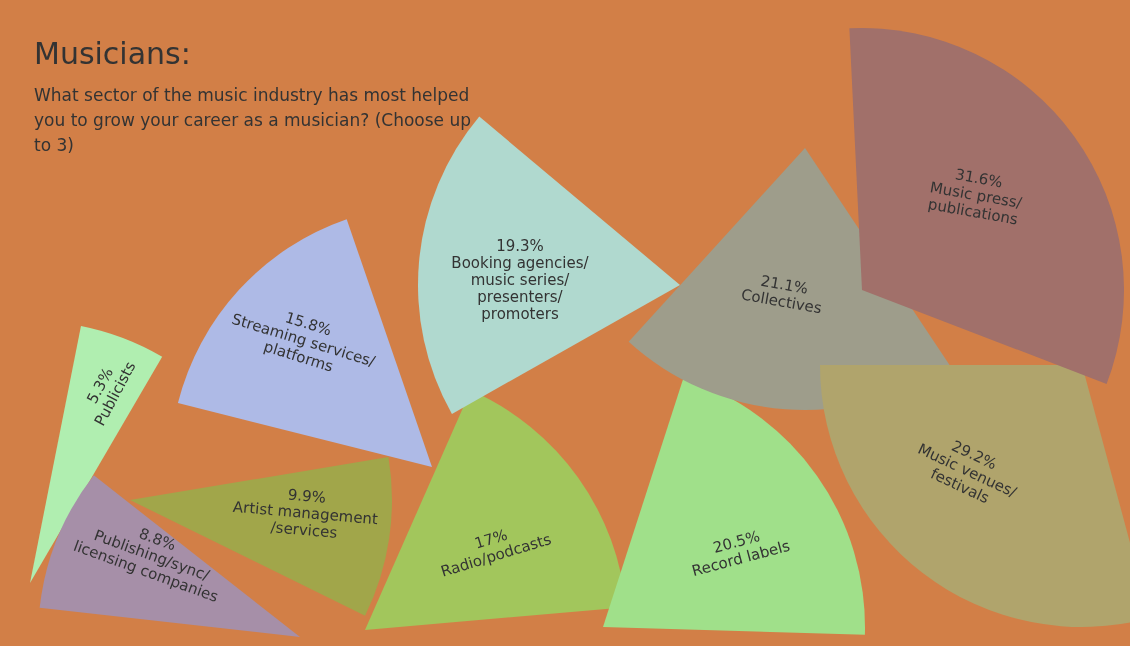 This screenshot has width=1130, height=646. Describe the element at coordinates (113, 53) in the screenshot. I see `text: Musicians:` at that location.